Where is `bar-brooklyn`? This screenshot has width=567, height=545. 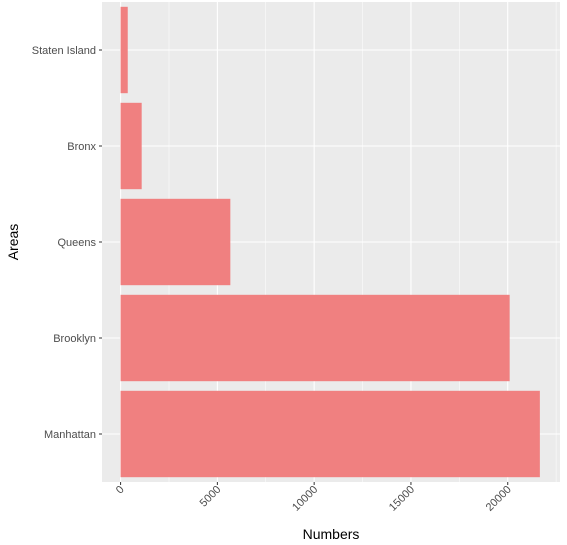
bar-brooklyn is located at coordinates (315, 338).